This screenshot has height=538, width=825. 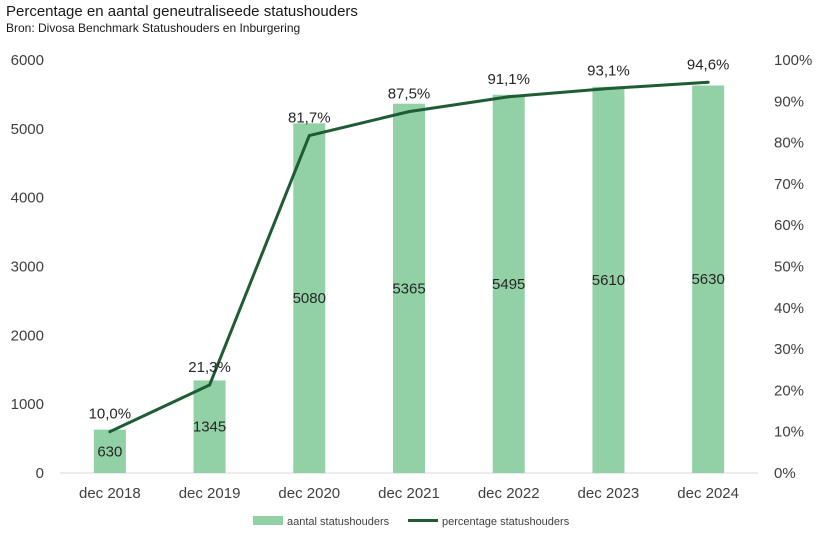 I want to click on y-left-tick-label: 4000, so click(x=27, y=198).